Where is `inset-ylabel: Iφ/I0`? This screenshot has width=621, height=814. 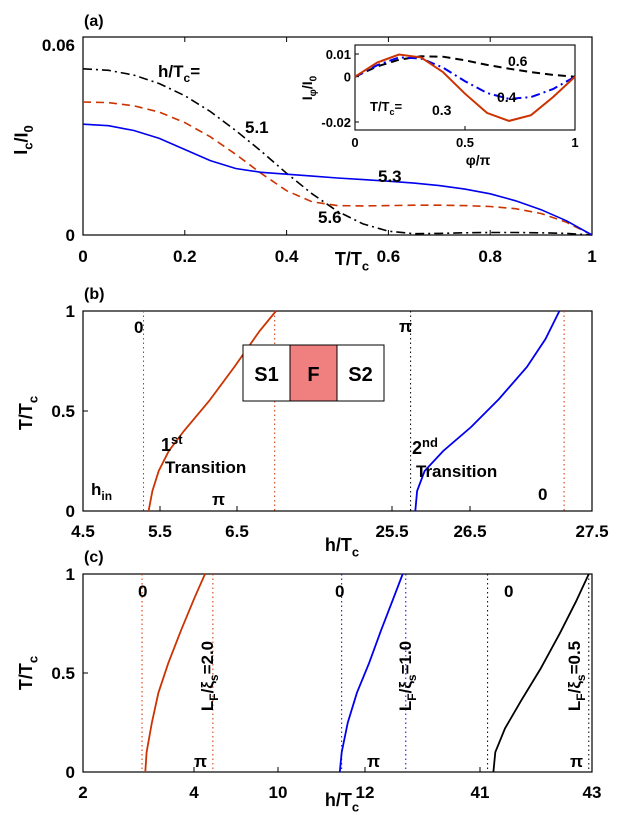
inset-ylabel: Iφ/I0 is located at coordinates (309, 87).